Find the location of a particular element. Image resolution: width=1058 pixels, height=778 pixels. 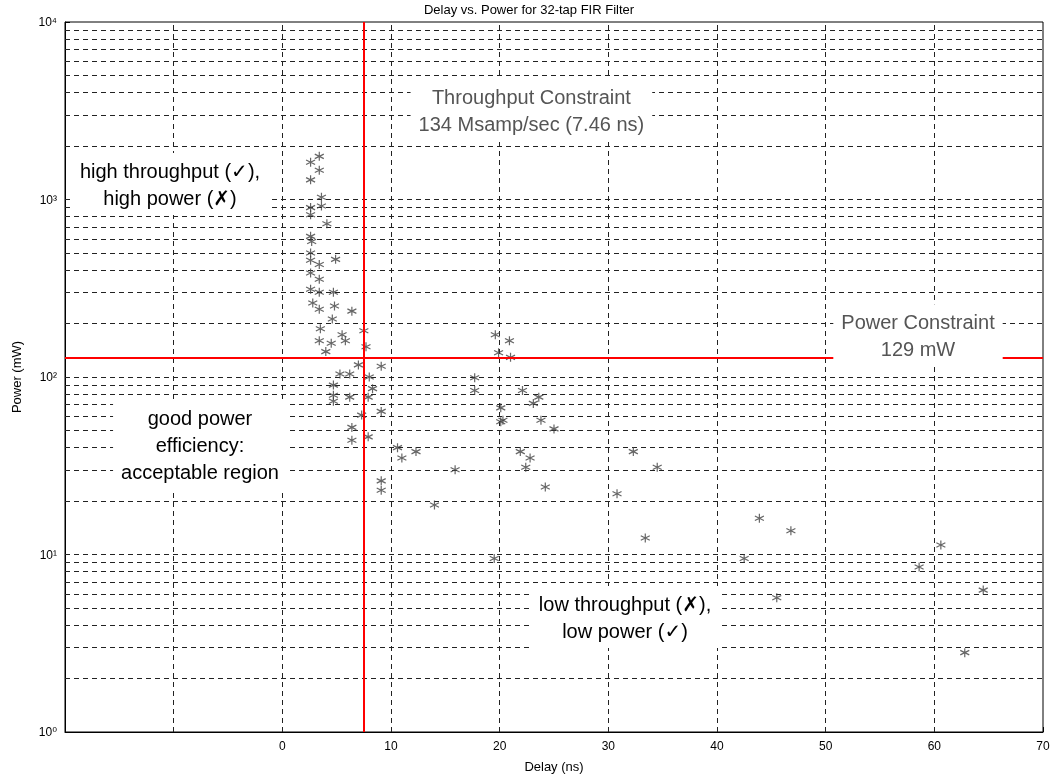

x-tick-label: 60 is located at coordinates (934, 746).